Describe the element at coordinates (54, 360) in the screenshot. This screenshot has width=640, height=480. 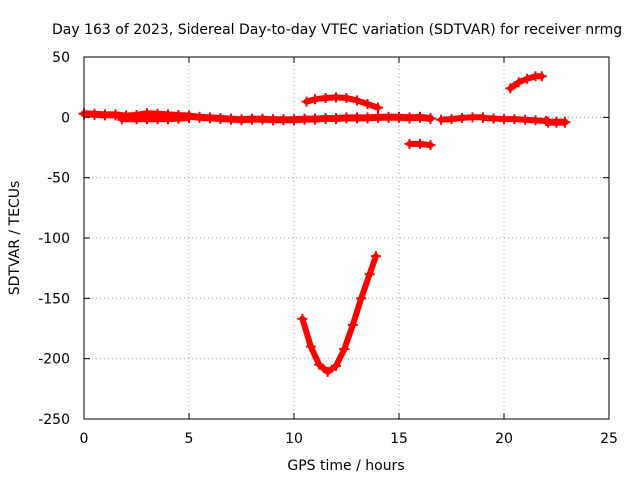
I see `y-tick-label: -200` at that location.